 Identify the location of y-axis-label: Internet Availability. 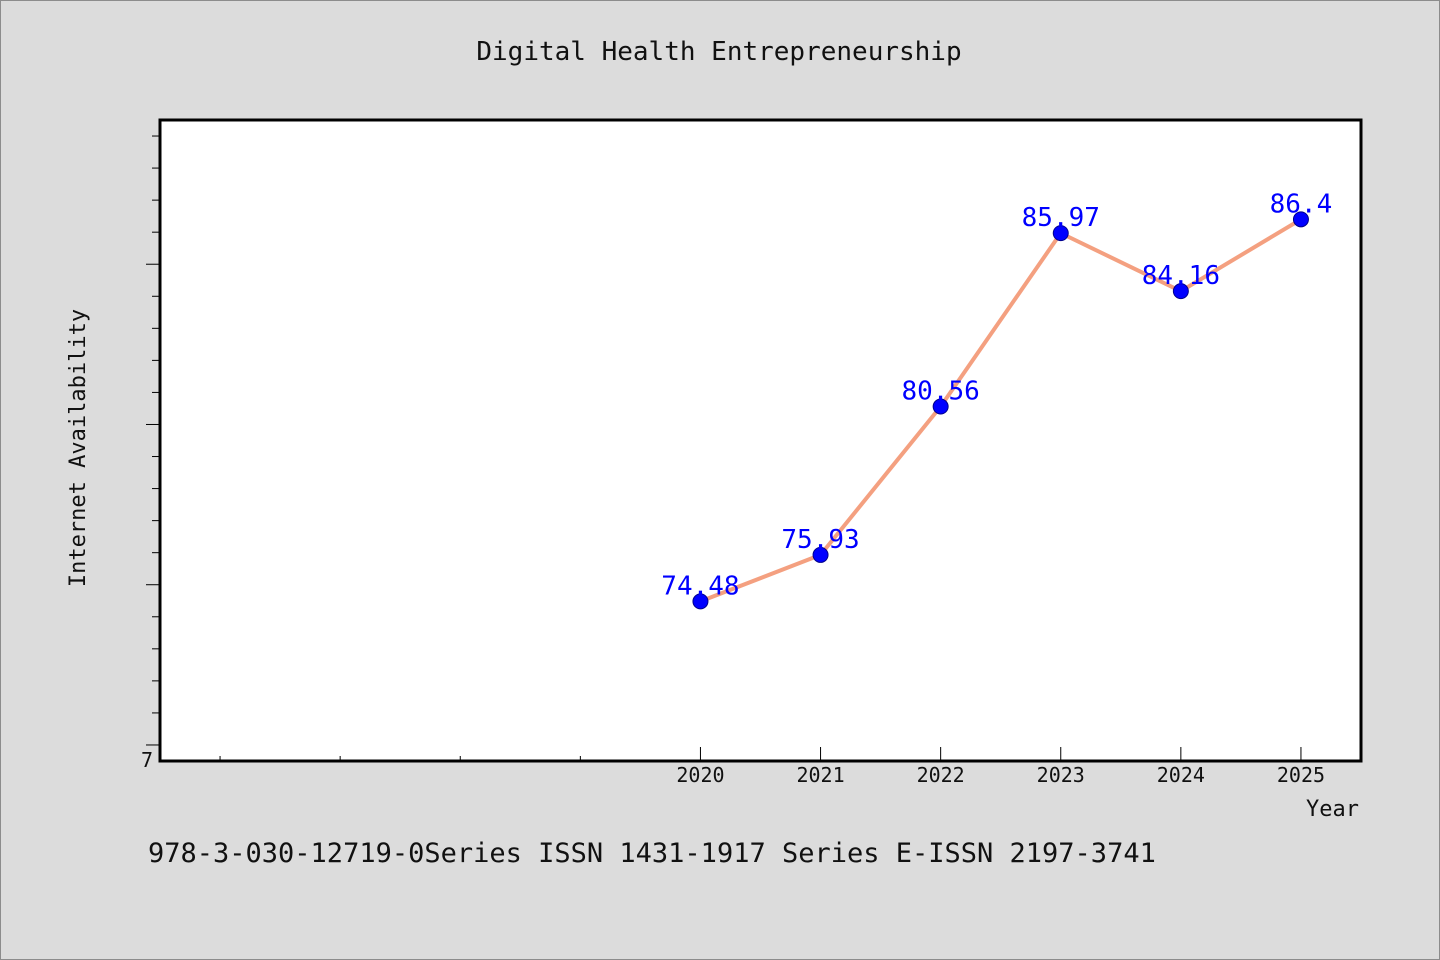
(78, 448).